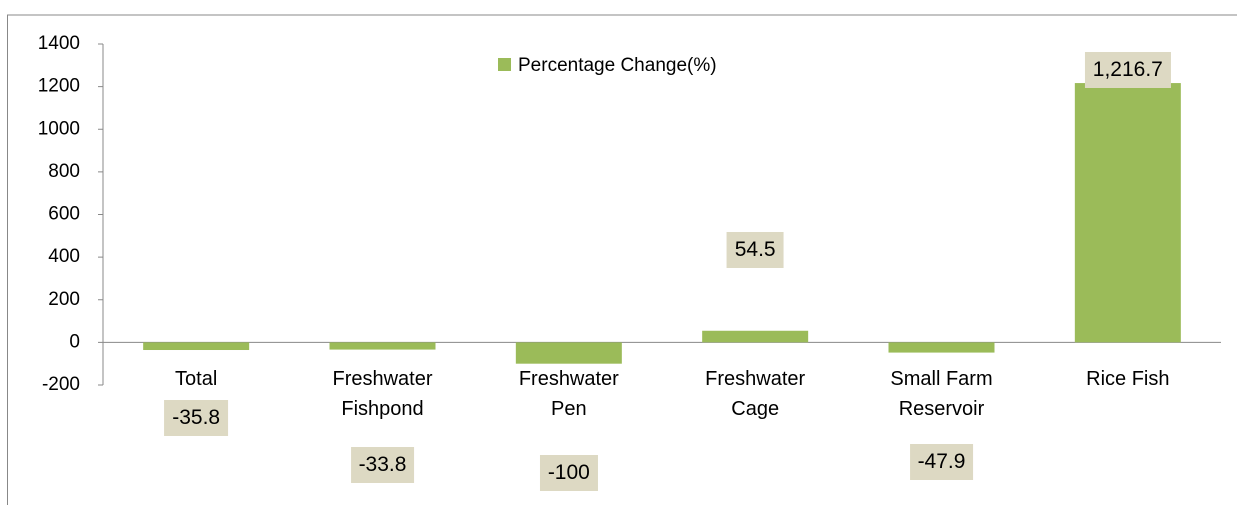 The image size is (1237, 505). Describe the element at coordinates (196, 418) in the screenshot. I see `data-label: -35.8` at that location.